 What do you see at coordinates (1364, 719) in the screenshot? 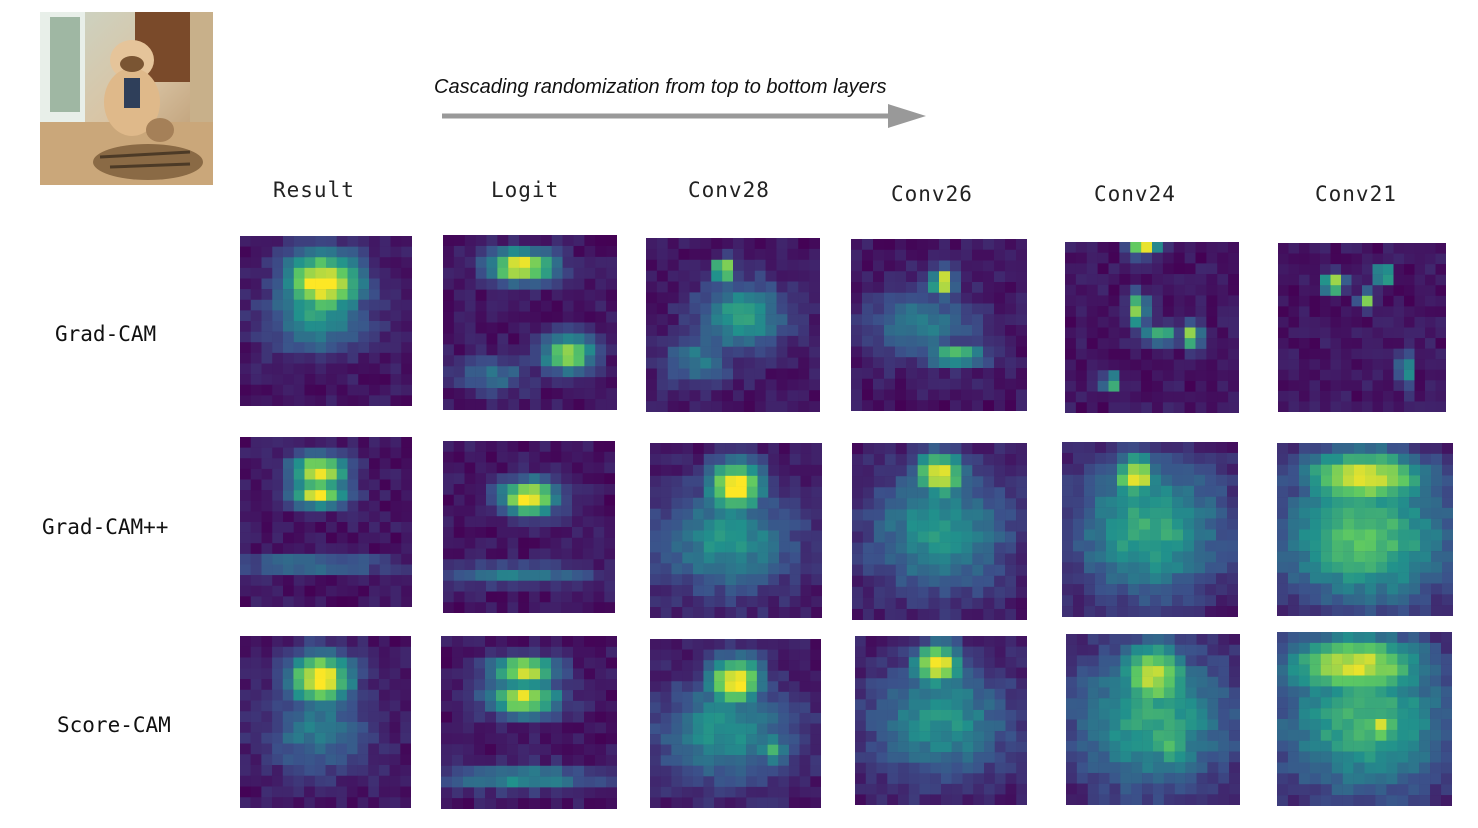
I see `heatmap-score-cam-conv21` at bounding box center [1364, 719].